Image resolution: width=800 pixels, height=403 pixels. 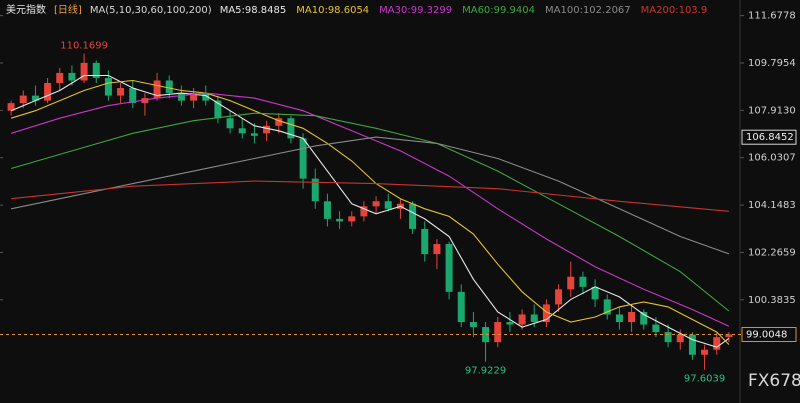 I want to click on legend-entry: MA100:102.2067, so click(x=588, y=10).